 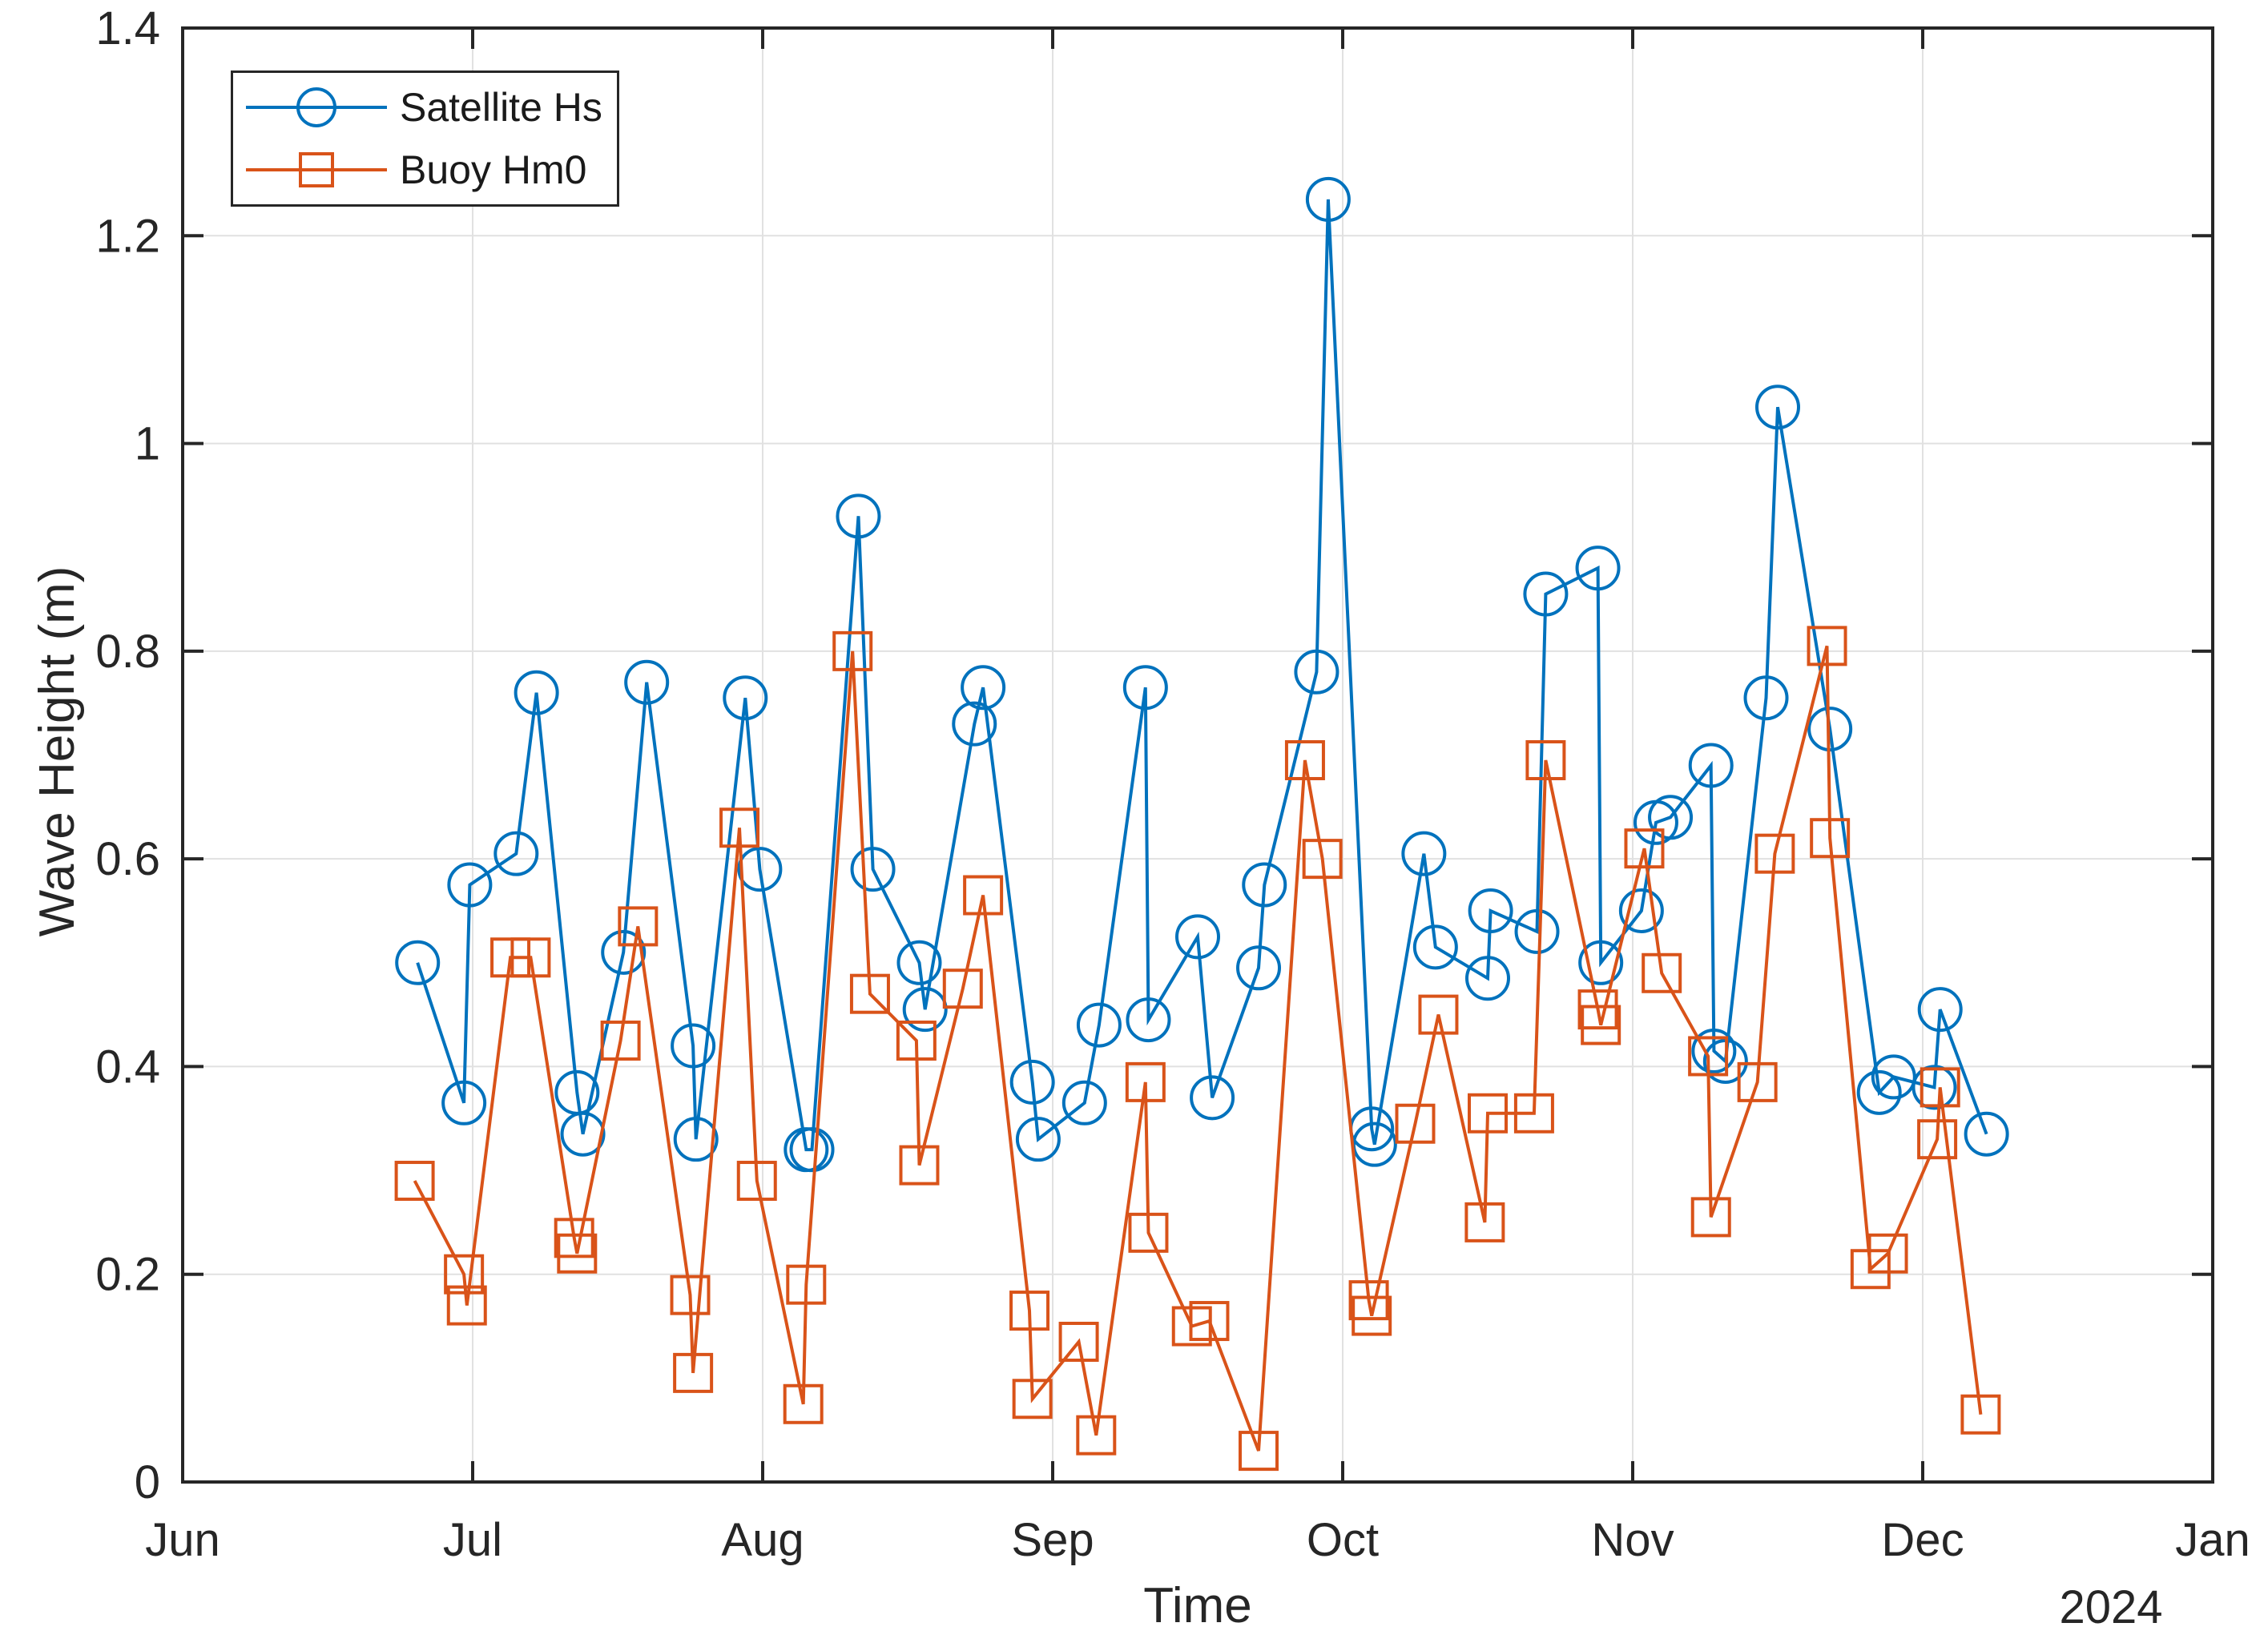 What do you see at coordinates (147, 444) in the screenshot?
I see `y-tick-label: 1` at bounding box center [147, 444].